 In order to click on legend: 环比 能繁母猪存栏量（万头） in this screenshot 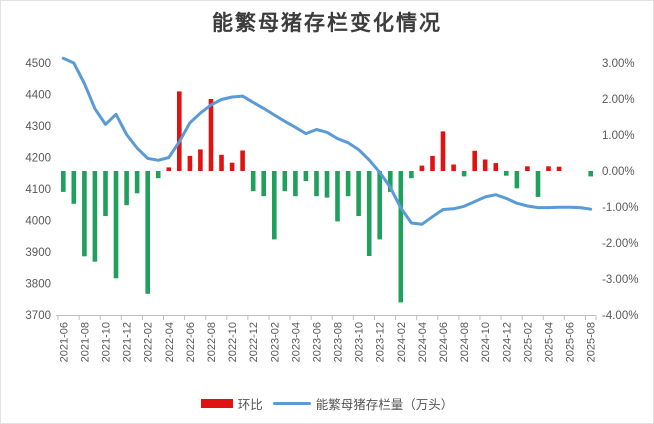, I will do `click(327, 403)`.